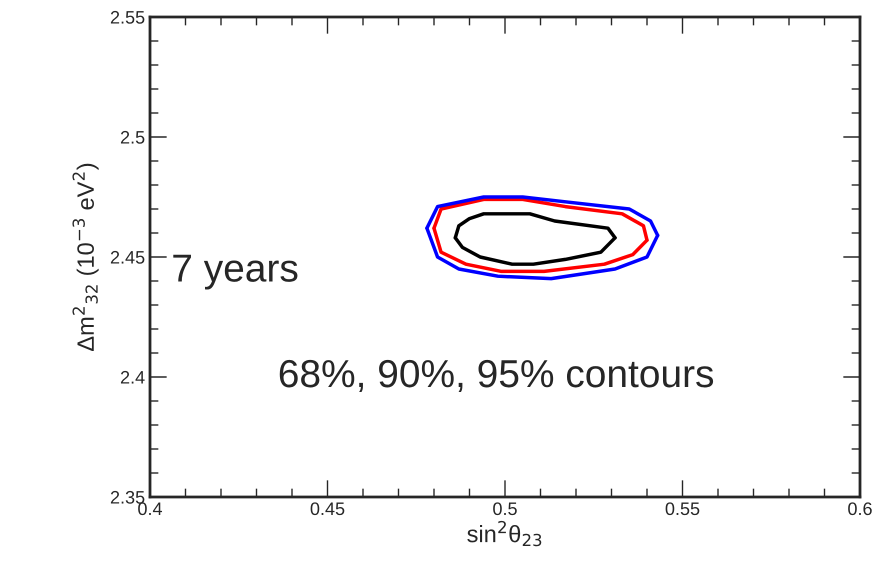 This screenshot has height=562, width=887. I want to click on y-tick-label: 2.55, so click(127, 17).